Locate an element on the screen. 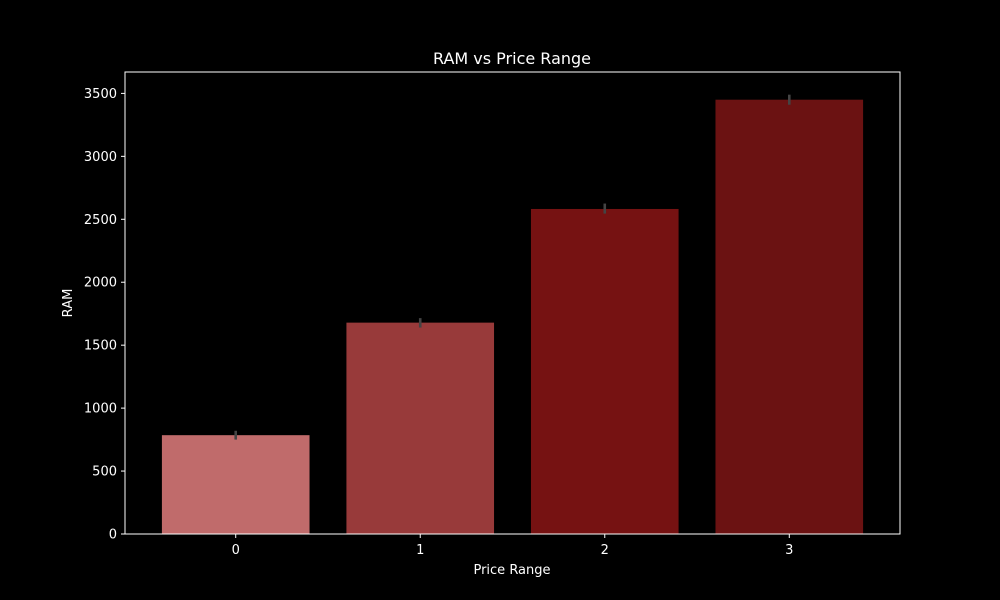 The height and width of the screenshot is (600, 1000). x-axis-label: Price Range is located at coordinates (511, 570).